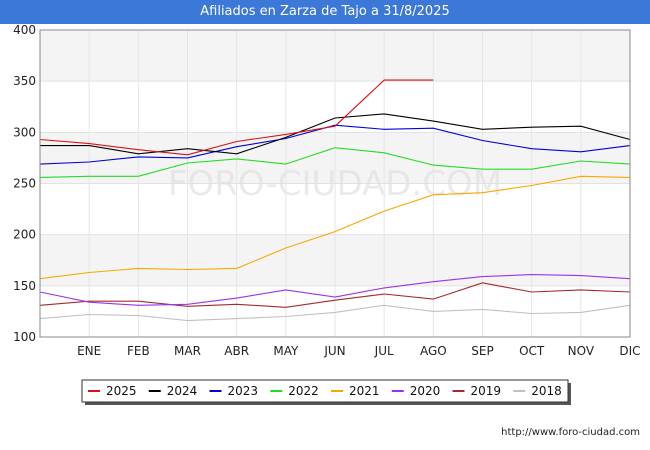 The image size is (650, 450). Describe the element at coordinates (303, 391) in the screenshot. I see `legend-label-2022: 2022` at that location.